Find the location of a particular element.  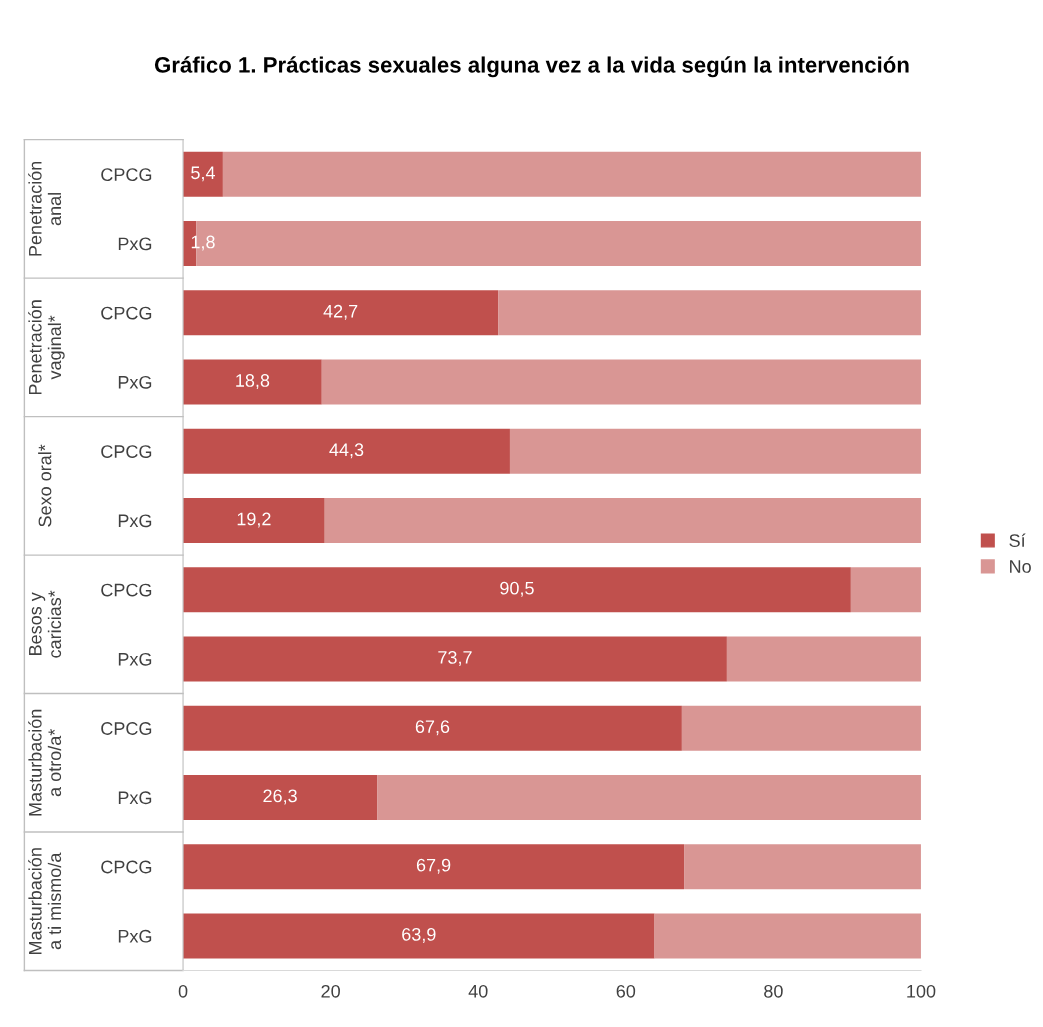

data-label: 44,3 is located at coordinates (346, 451).